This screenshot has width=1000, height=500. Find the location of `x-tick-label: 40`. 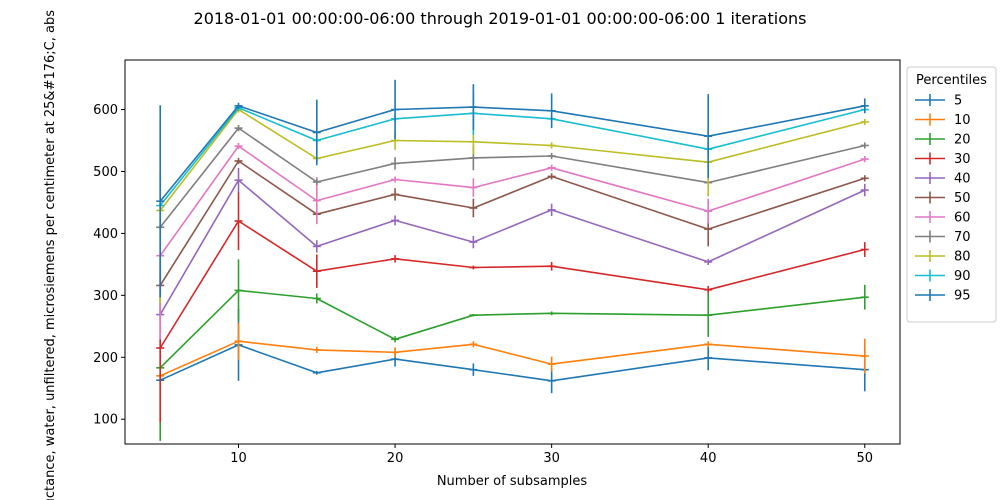

x-tick-label: 40 is located at coordinates (708, 458).